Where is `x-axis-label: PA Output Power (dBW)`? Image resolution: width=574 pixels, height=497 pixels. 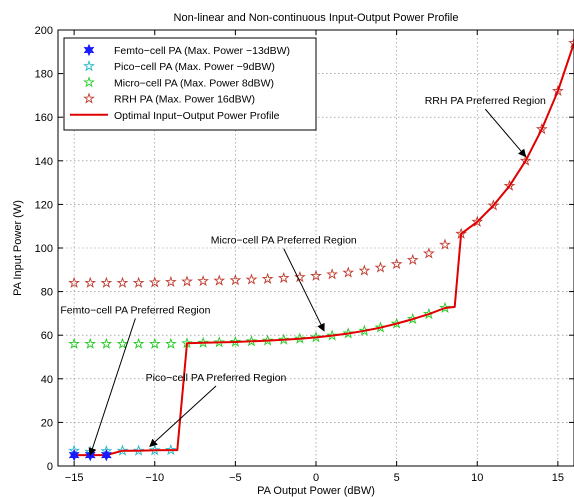
x-axis-label: PA Output Power (dBW) is located at coordinates (316, 491).